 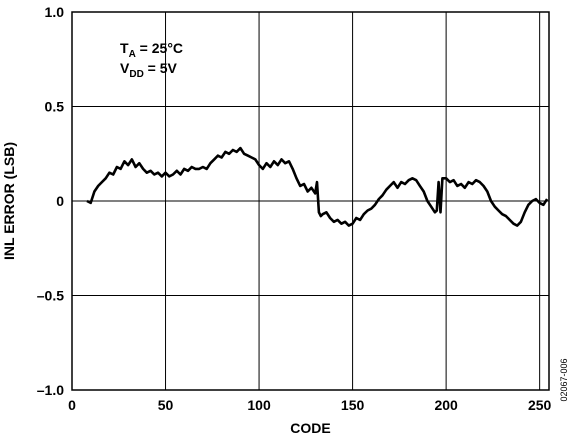 I want to click on supply-voltage-subscript: DD, so click(x=136, y=74).